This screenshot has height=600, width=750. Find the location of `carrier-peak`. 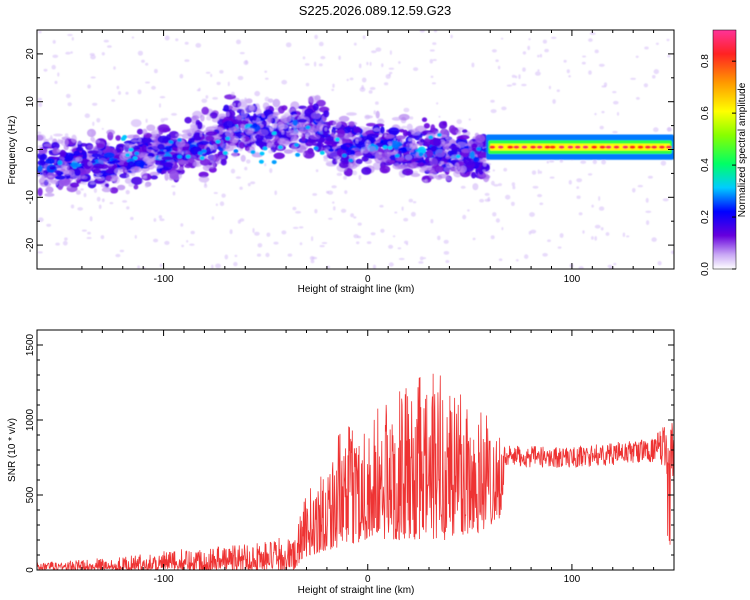

carrier-peak is located at coordinates (668, 147).